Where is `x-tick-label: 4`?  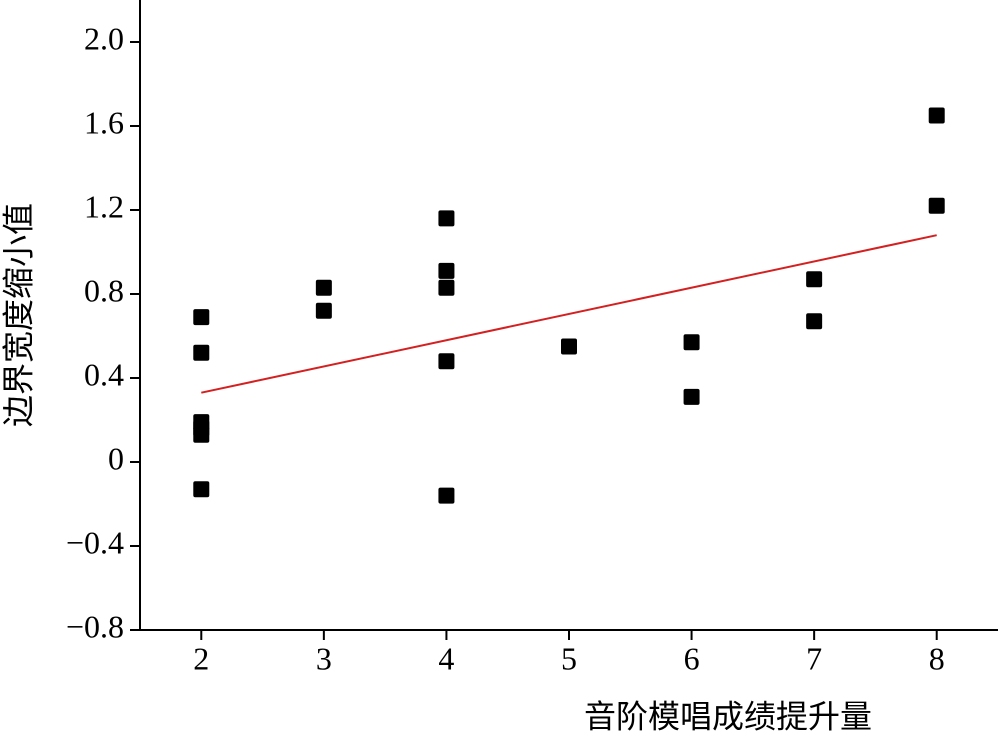 x-tick-label: 4 is located at coordinates (446, 658).